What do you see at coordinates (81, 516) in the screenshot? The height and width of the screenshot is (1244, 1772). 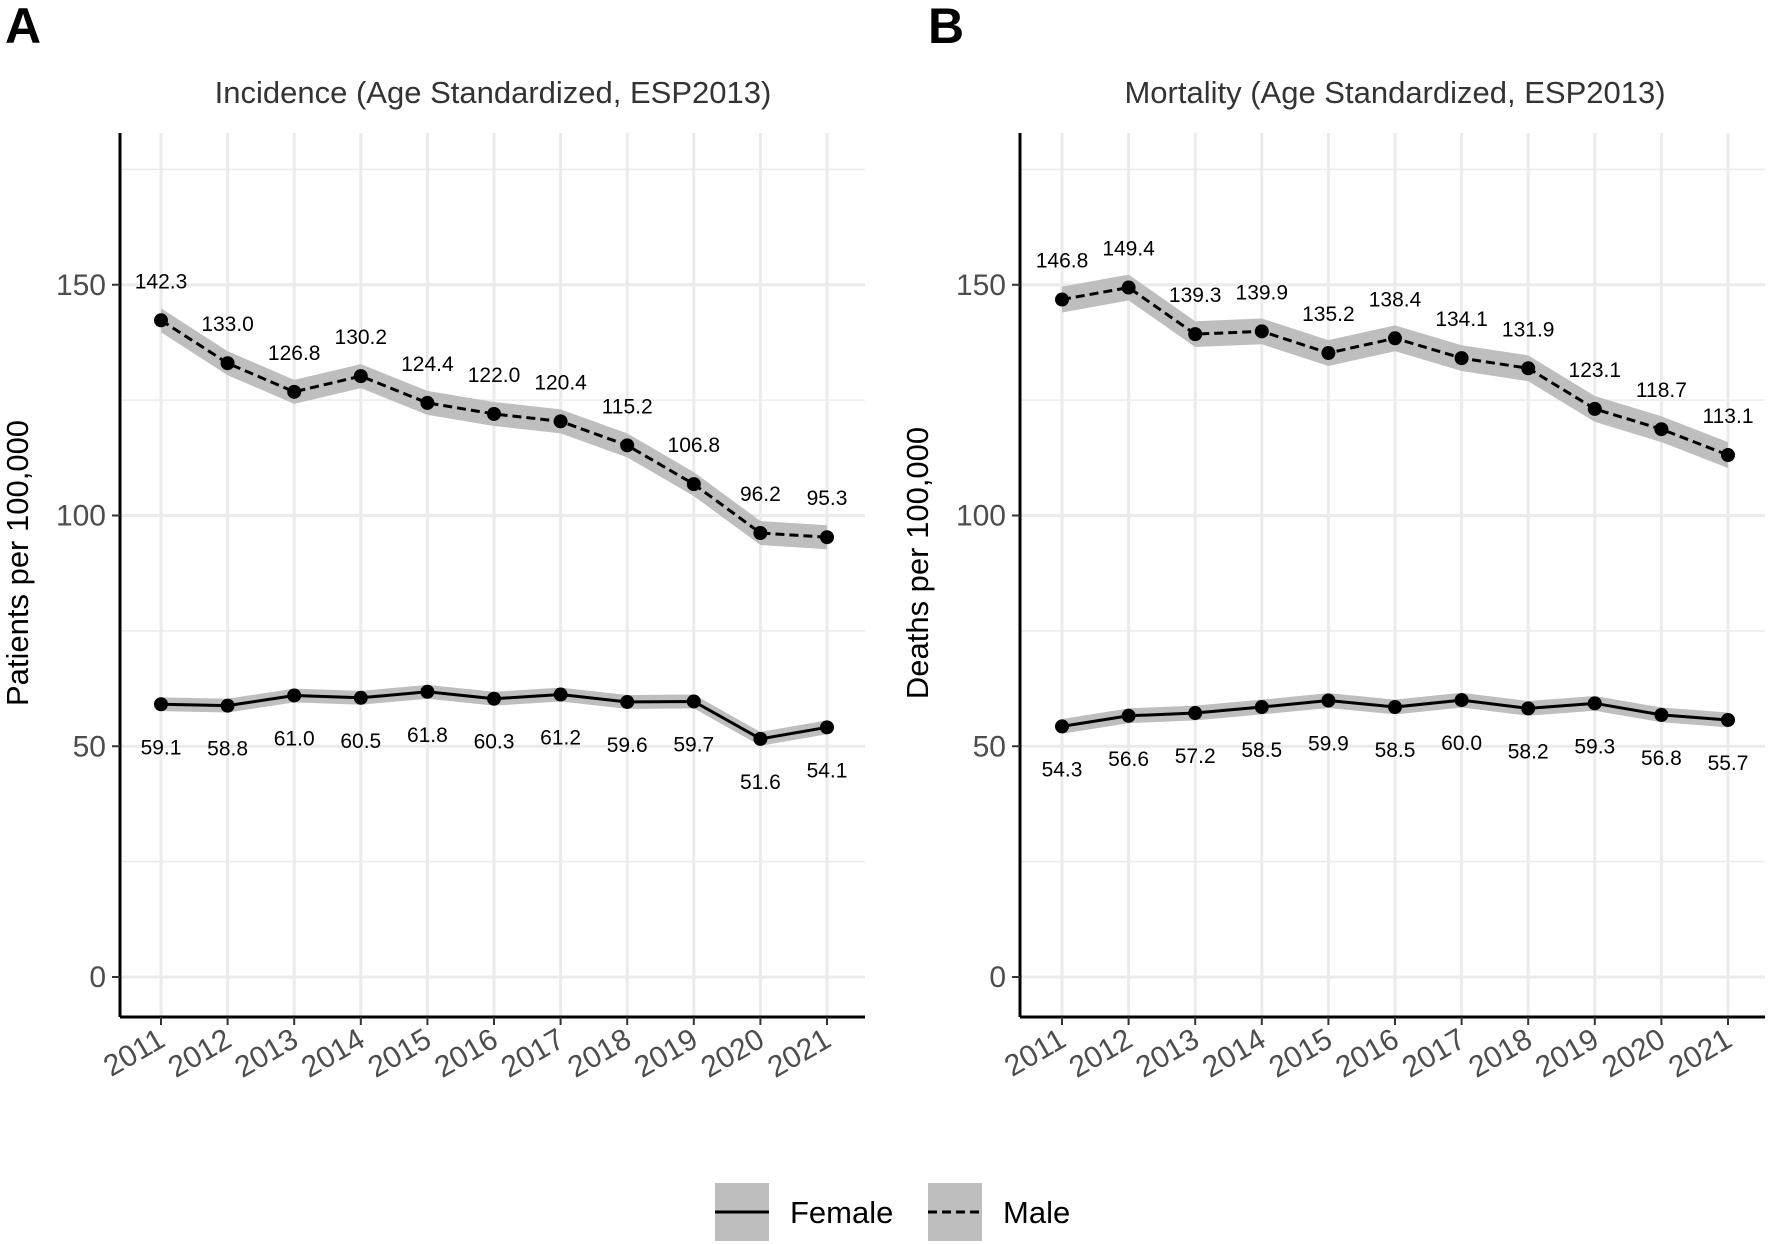 I see `a-y-tick-label: 100` at bounding box center [81, 516].